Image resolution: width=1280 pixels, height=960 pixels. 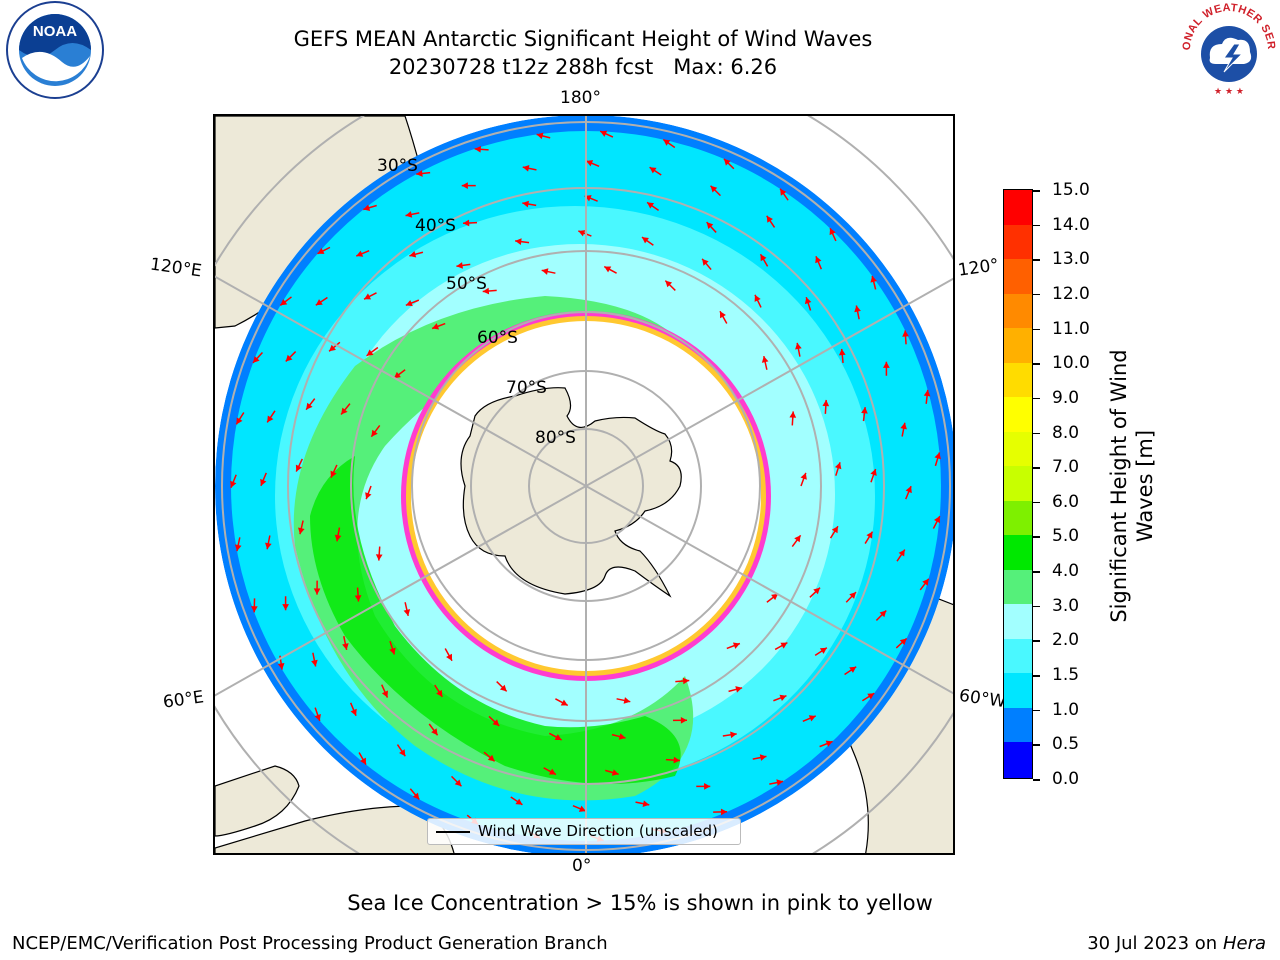 What do you see at coordinates (453, 832) in the screenshot?
I see `legend-line-swatch` at bounding box center [453, 832].